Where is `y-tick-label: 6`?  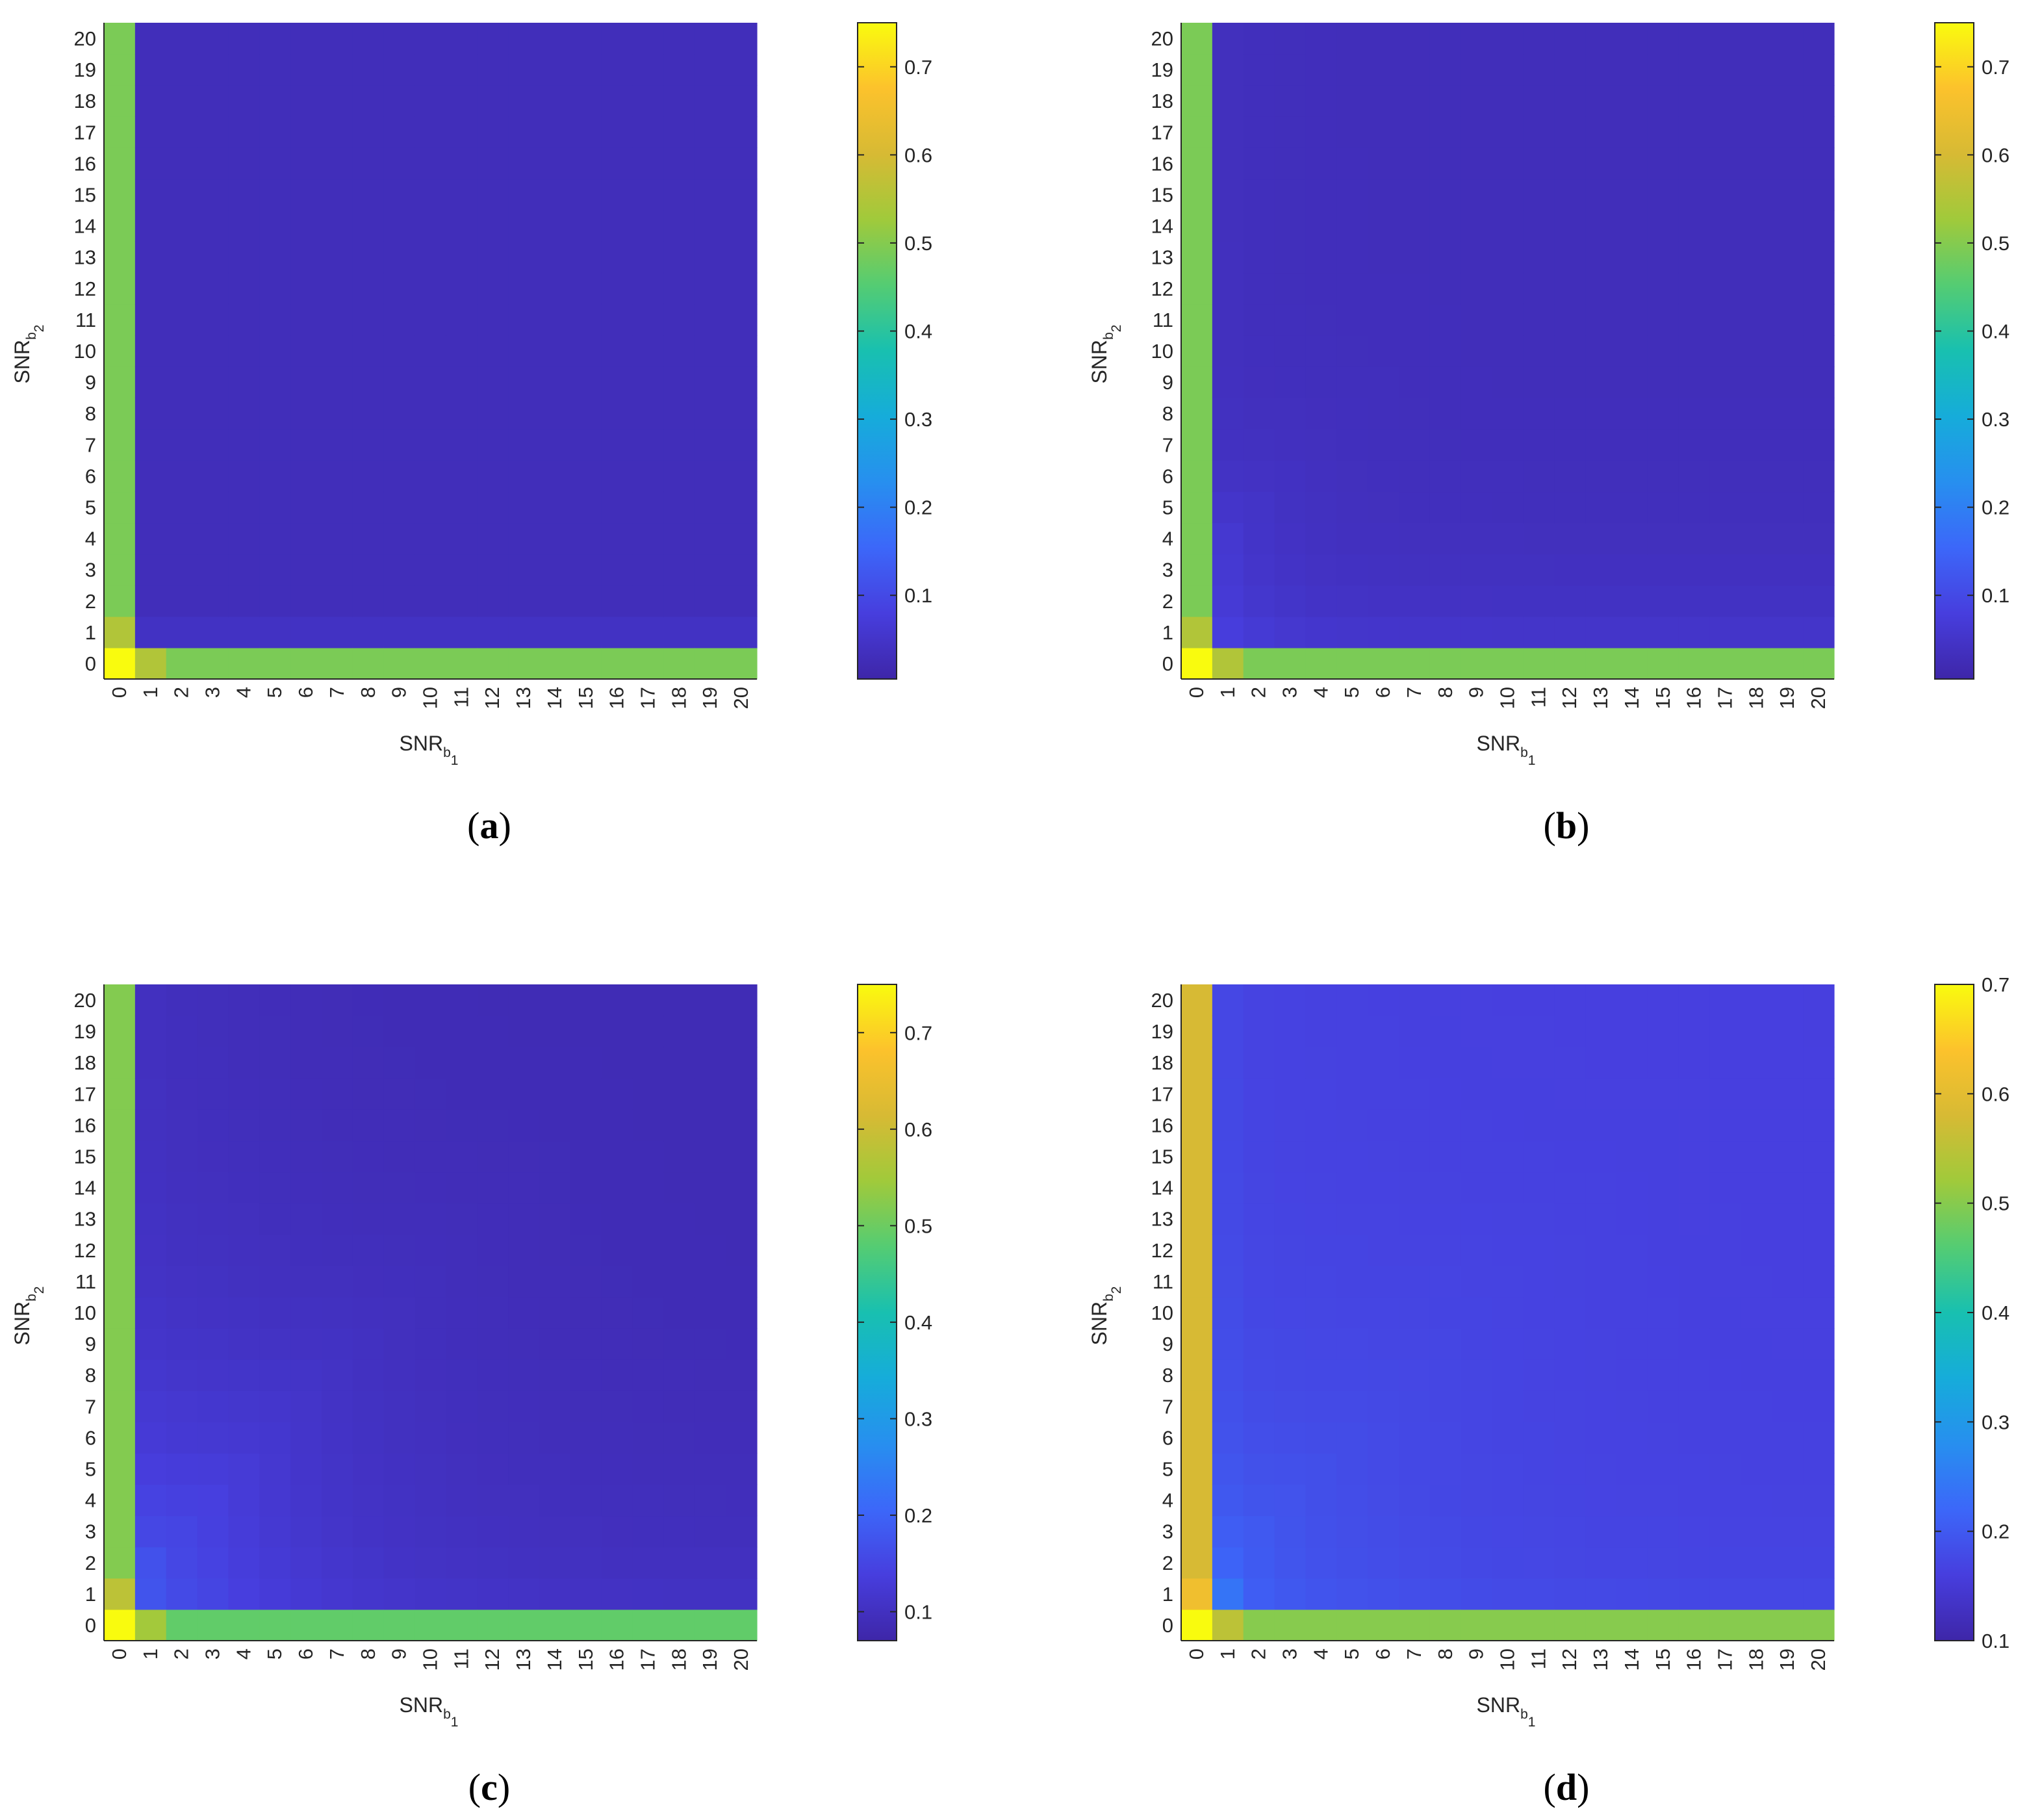
y-tick-label: 6 is located at coordinates (1167, 476).